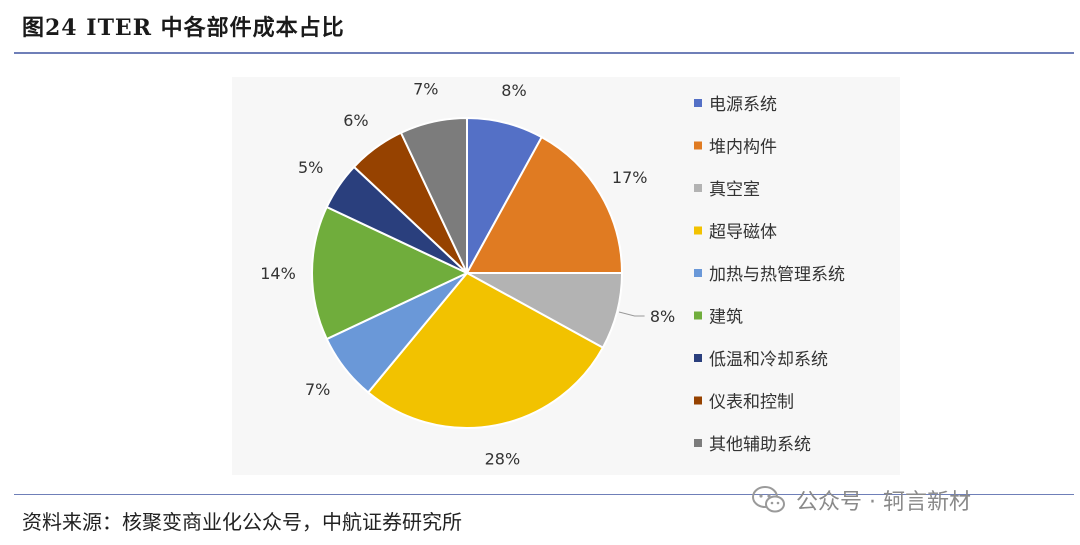  I want to click on data-label-7: 5%, so click(310, 167).